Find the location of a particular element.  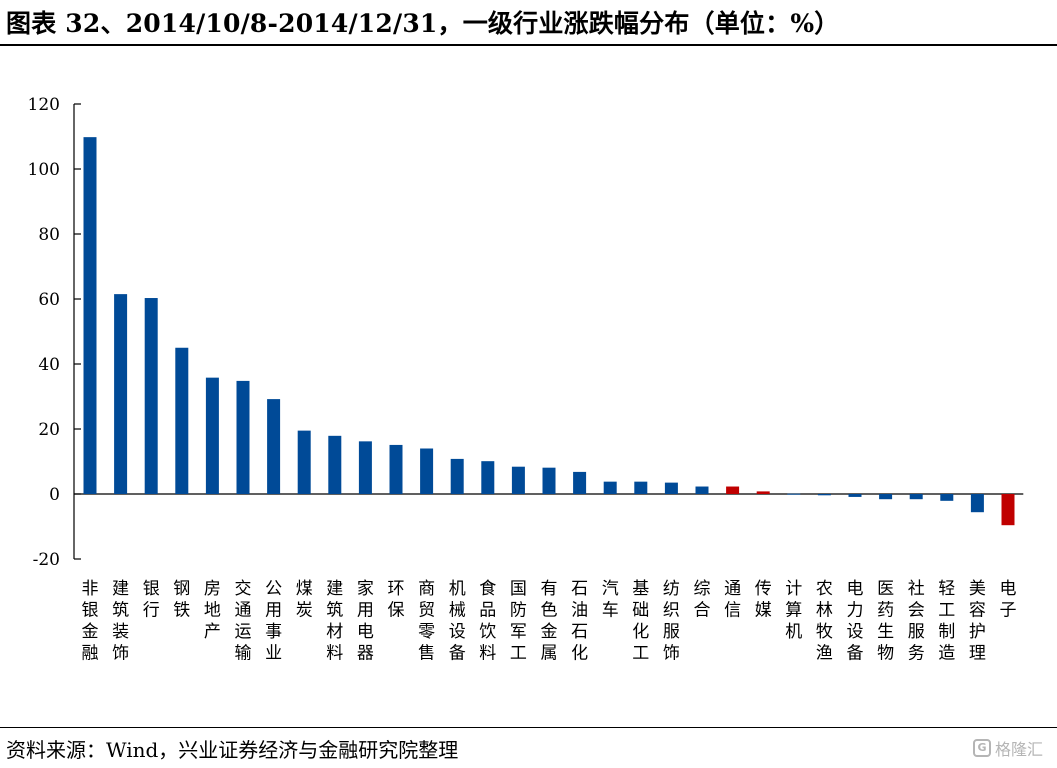

x-tick-label: 轻工制造 is located at coordinates (946, 621).